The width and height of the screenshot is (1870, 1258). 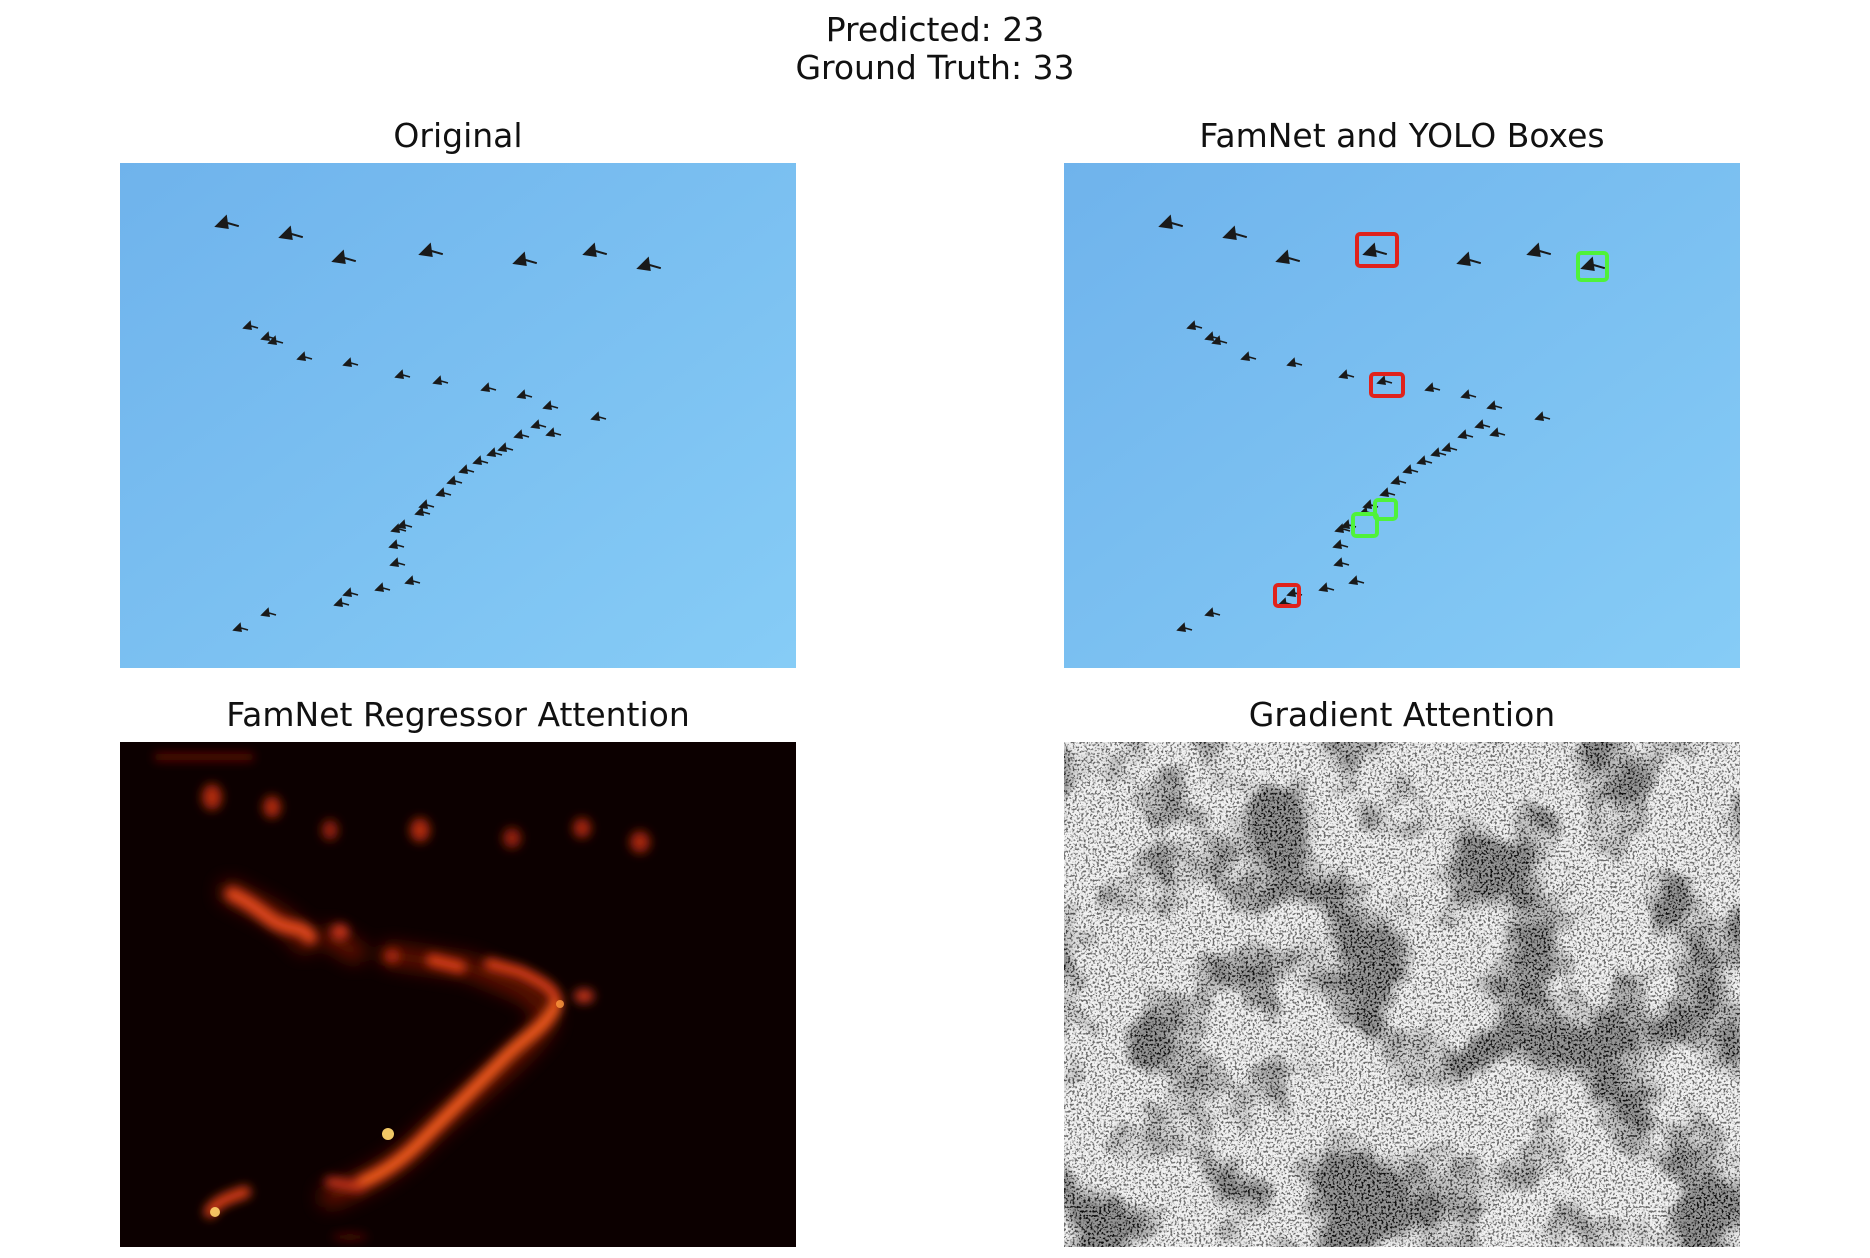 I want to click on gradient-speckle, so click(x=1402, y=994).